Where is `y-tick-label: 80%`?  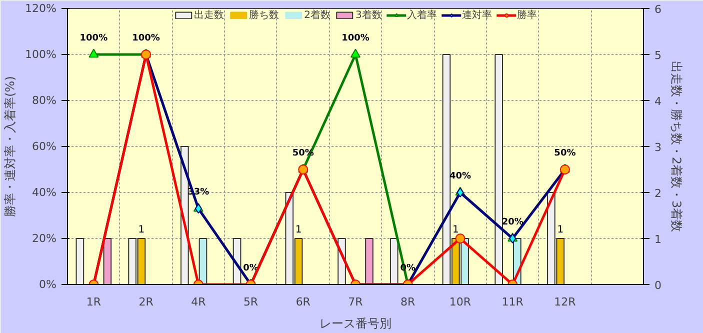
y-tick-label: 80% is located at coordinates (44, 100).